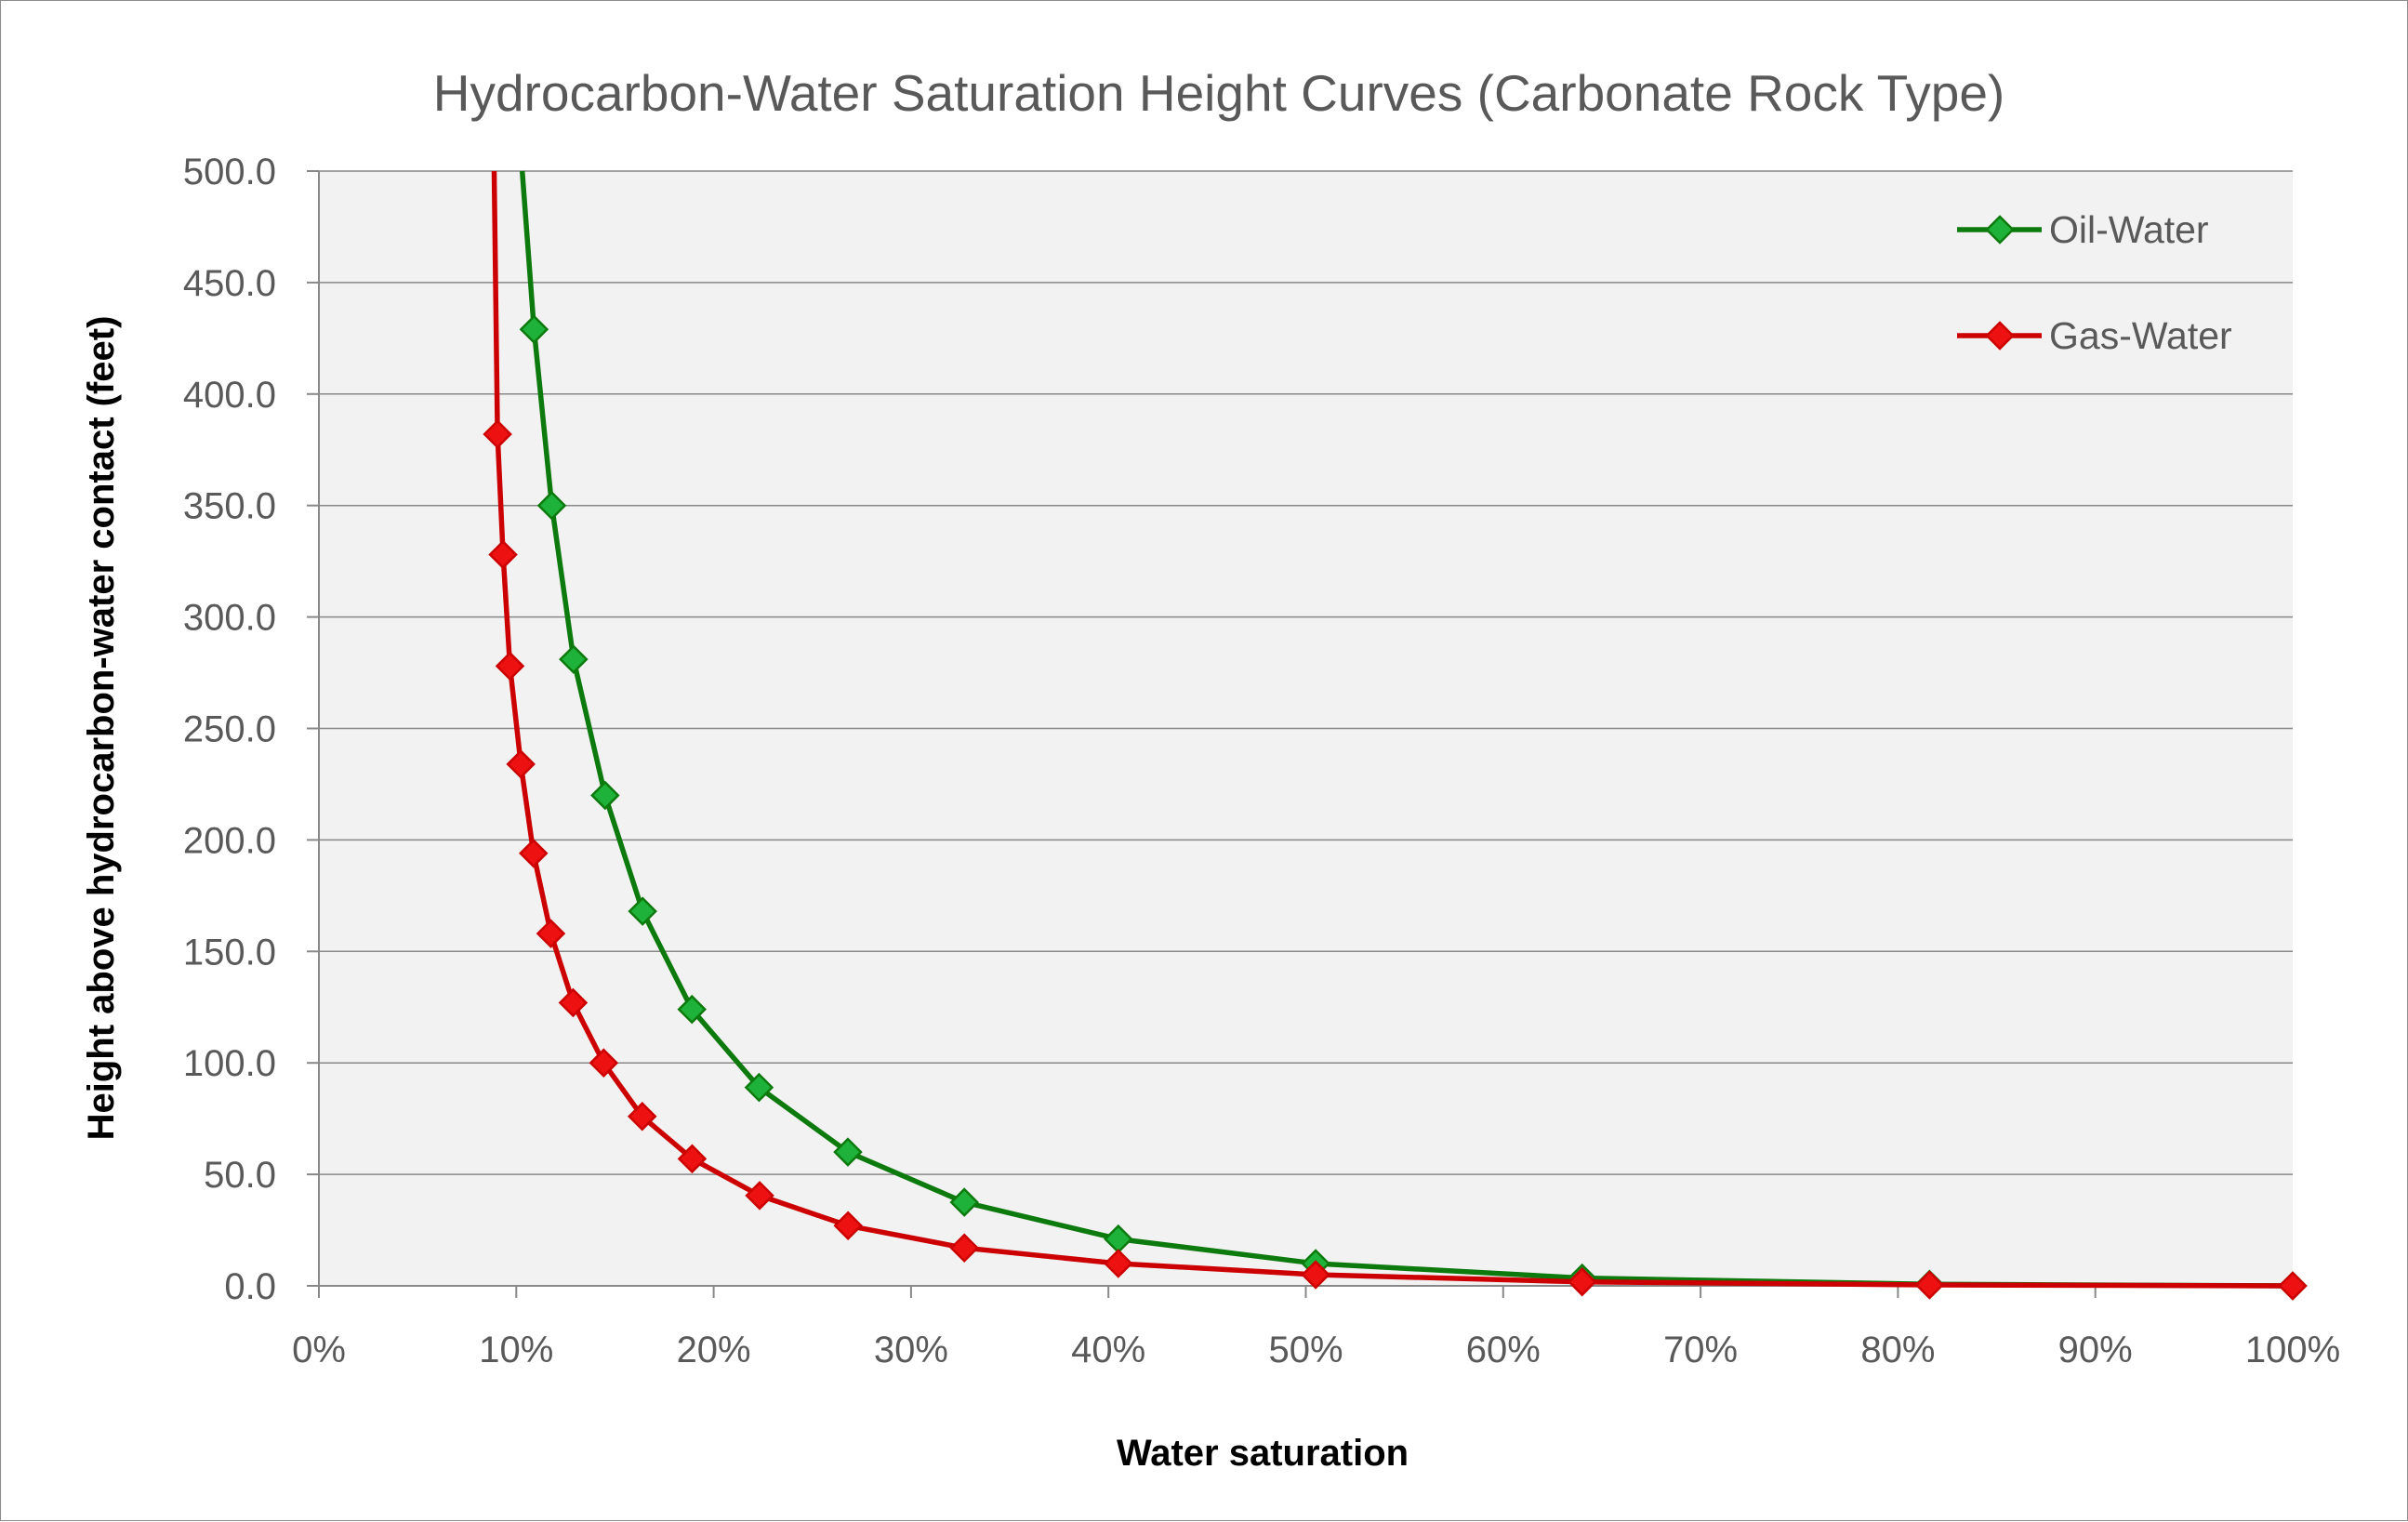  Describe the element at coordinates (2094, 282) in the screenshot. I see `legend: Oil-Water Gas-Water` at that location.